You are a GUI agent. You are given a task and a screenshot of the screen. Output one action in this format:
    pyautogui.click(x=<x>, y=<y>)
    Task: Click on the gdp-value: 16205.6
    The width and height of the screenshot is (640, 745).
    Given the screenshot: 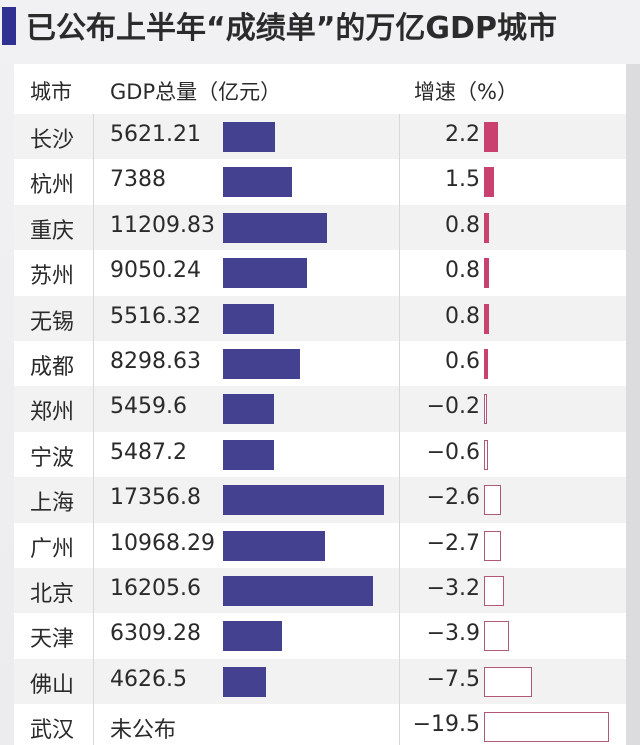 What is the action you would take?
    pyautogui.click(x=155, y=588)
    